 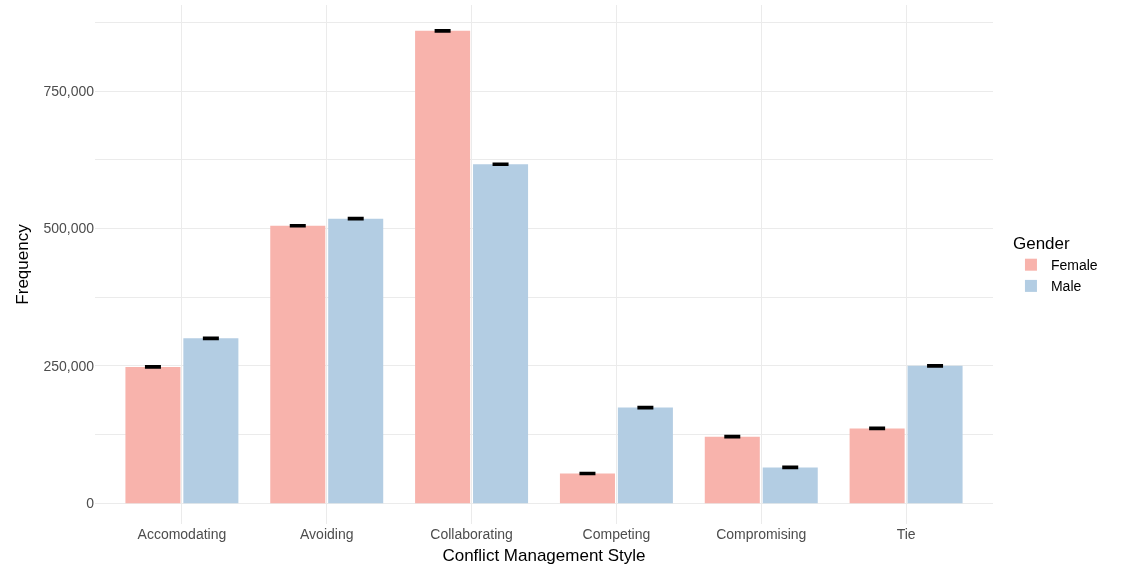 I want to click on x-tick-label: Collaborating, so click(x=471, y=534).